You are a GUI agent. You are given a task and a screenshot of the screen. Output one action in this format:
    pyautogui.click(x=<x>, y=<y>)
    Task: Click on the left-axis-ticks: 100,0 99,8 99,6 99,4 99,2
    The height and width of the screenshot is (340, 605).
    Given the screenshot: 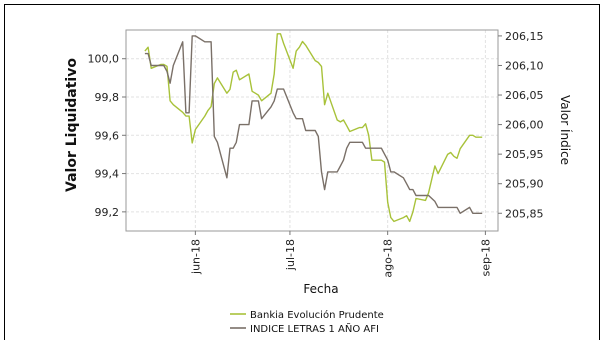 What is the action you would take?
    pyautogui.click(x=107, y=136)
    